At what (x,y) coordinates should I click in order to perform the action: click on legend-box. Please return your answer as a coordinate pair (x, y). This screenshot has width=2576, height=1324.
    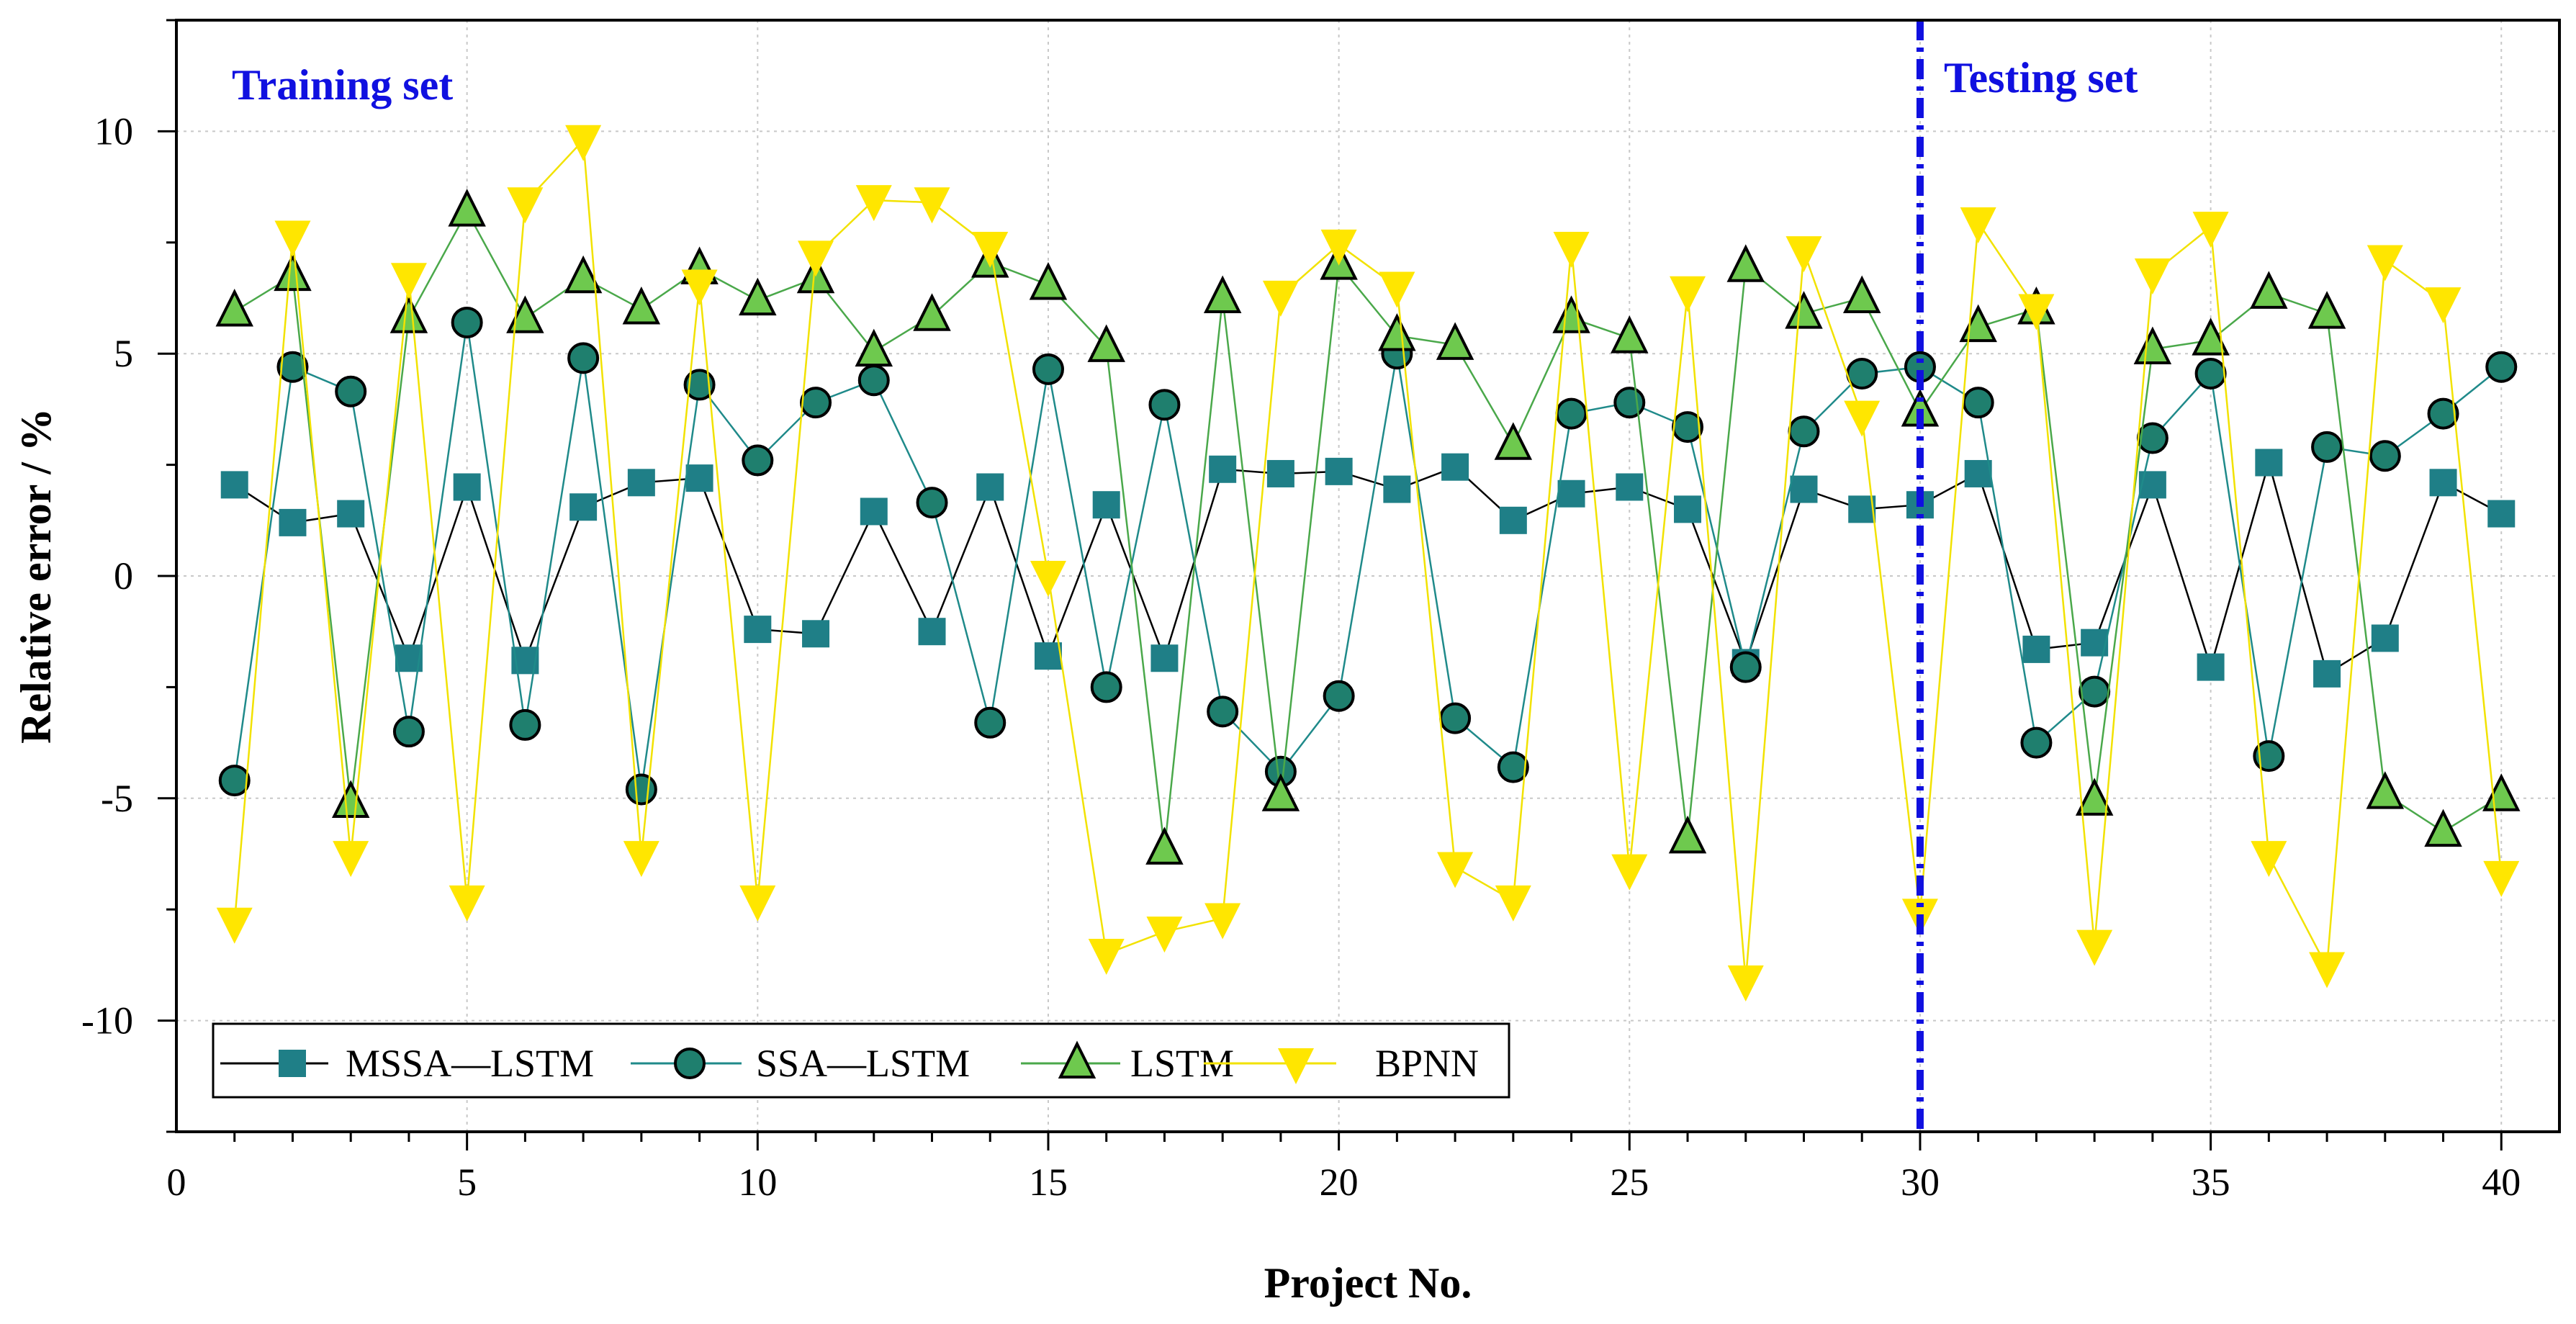
    Looking at the image, I should click on (861, 1060).